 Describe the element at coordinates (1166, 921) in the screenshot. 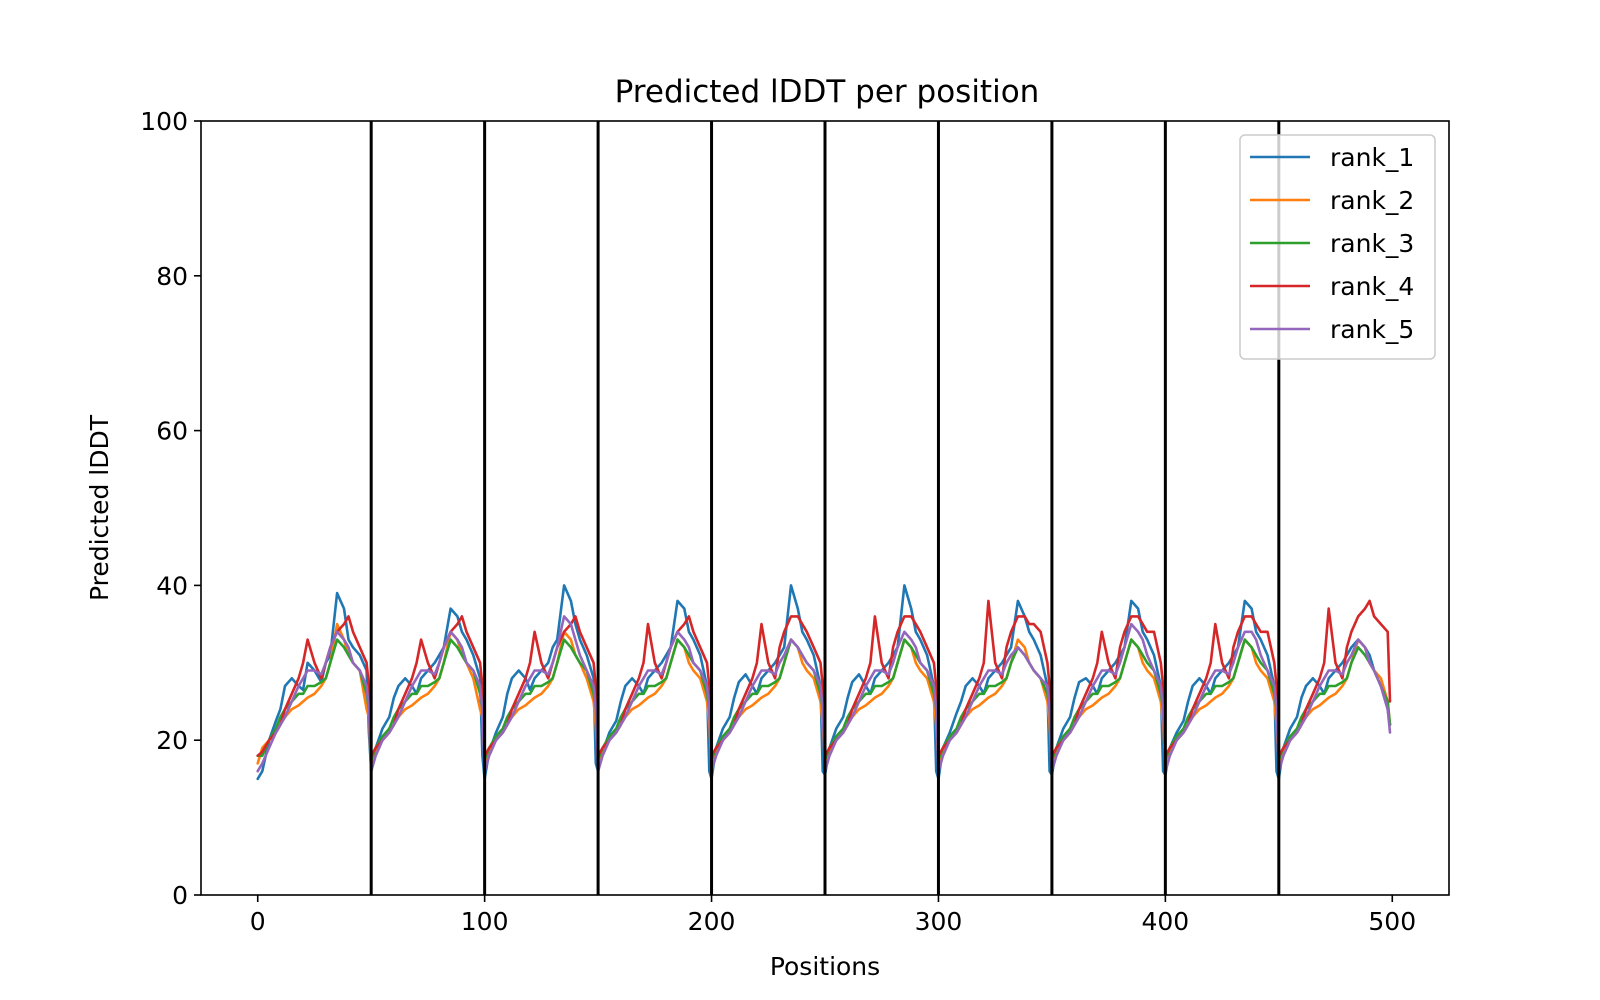

I see `x-tick-label: 400` at that location.